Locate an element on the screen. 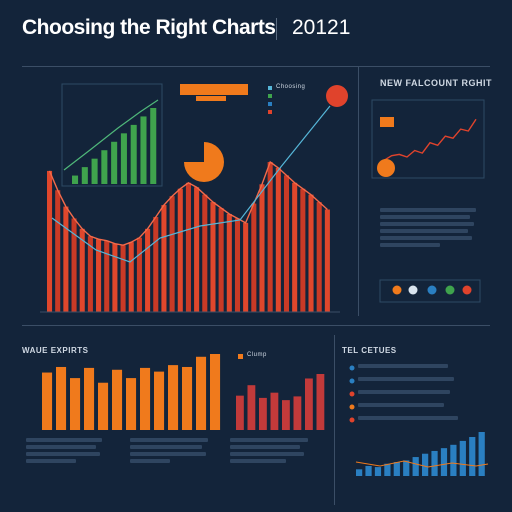 The height and width of the screenshot is (512, 512). green-trend-line is located at coordinates (111, 135).